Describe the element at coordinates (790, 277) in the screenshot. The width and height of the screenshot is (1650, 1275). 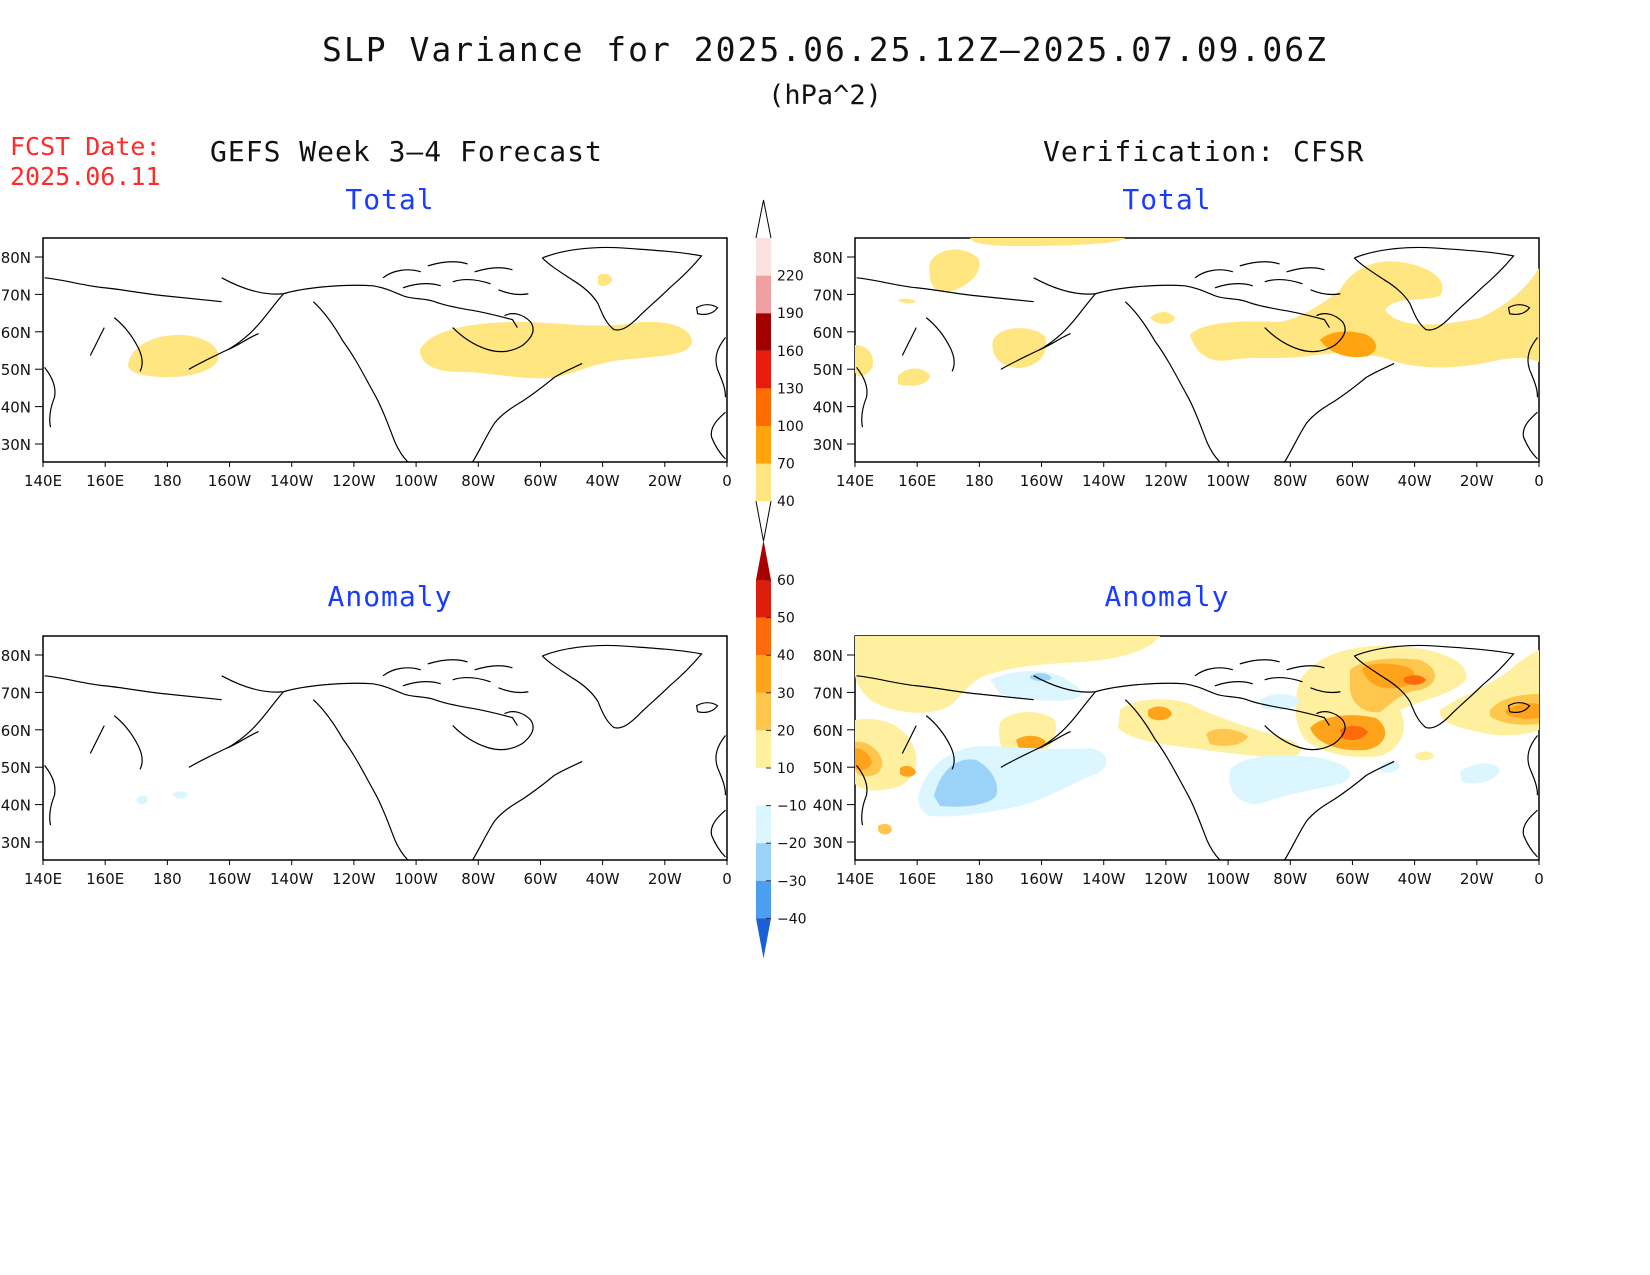
I see `total-colorbar-label: 220` at that location.